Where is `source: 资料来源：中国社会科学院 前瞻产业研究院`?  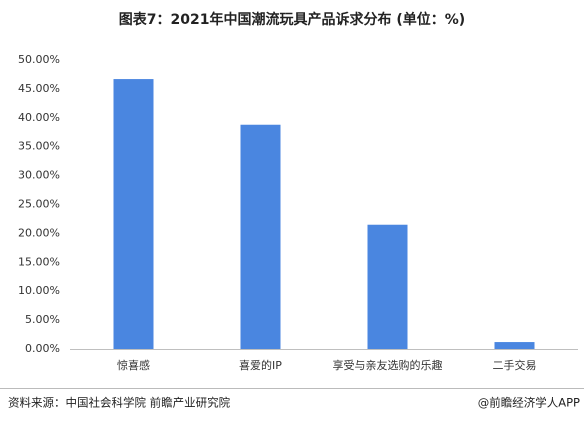 source: 资料来源：中国社会科学院 前瞻产业研究院 is located at coordinates (119, 403).